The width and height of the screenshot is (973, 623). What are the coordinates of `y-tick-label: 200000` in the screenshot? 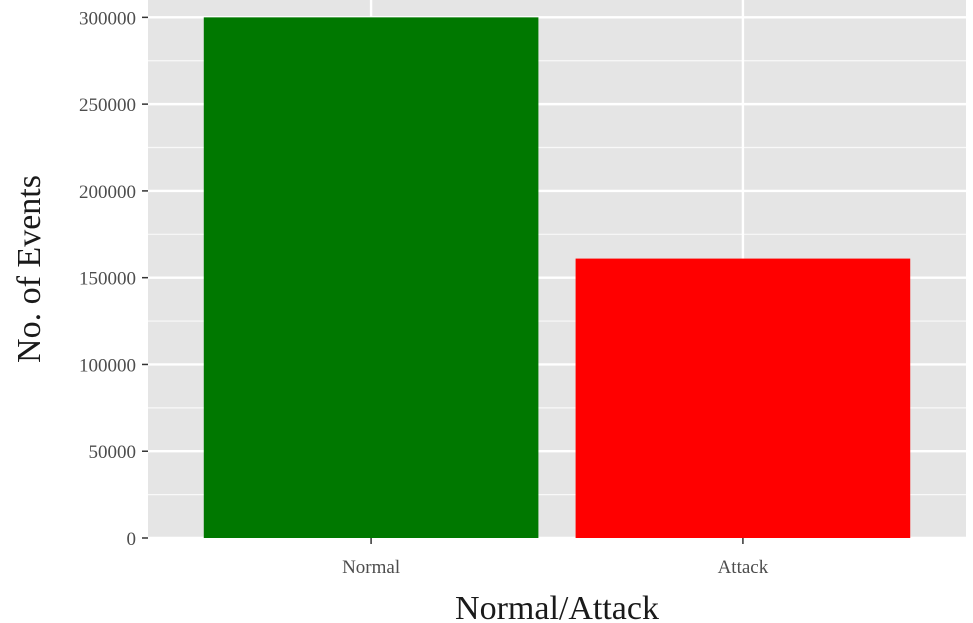 It's located at (107, 192).